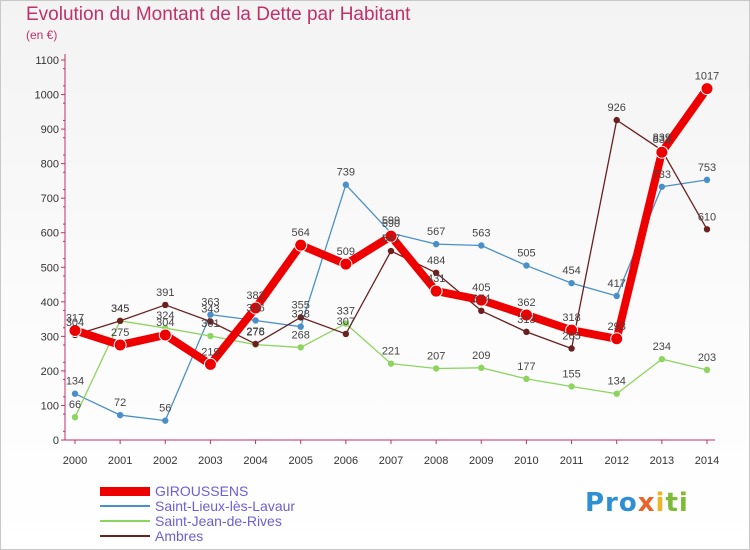 Image resolution: width=750 pixels, height=550 pixels. I want to click on y-tick-label-900: 900, so click(50, 130).